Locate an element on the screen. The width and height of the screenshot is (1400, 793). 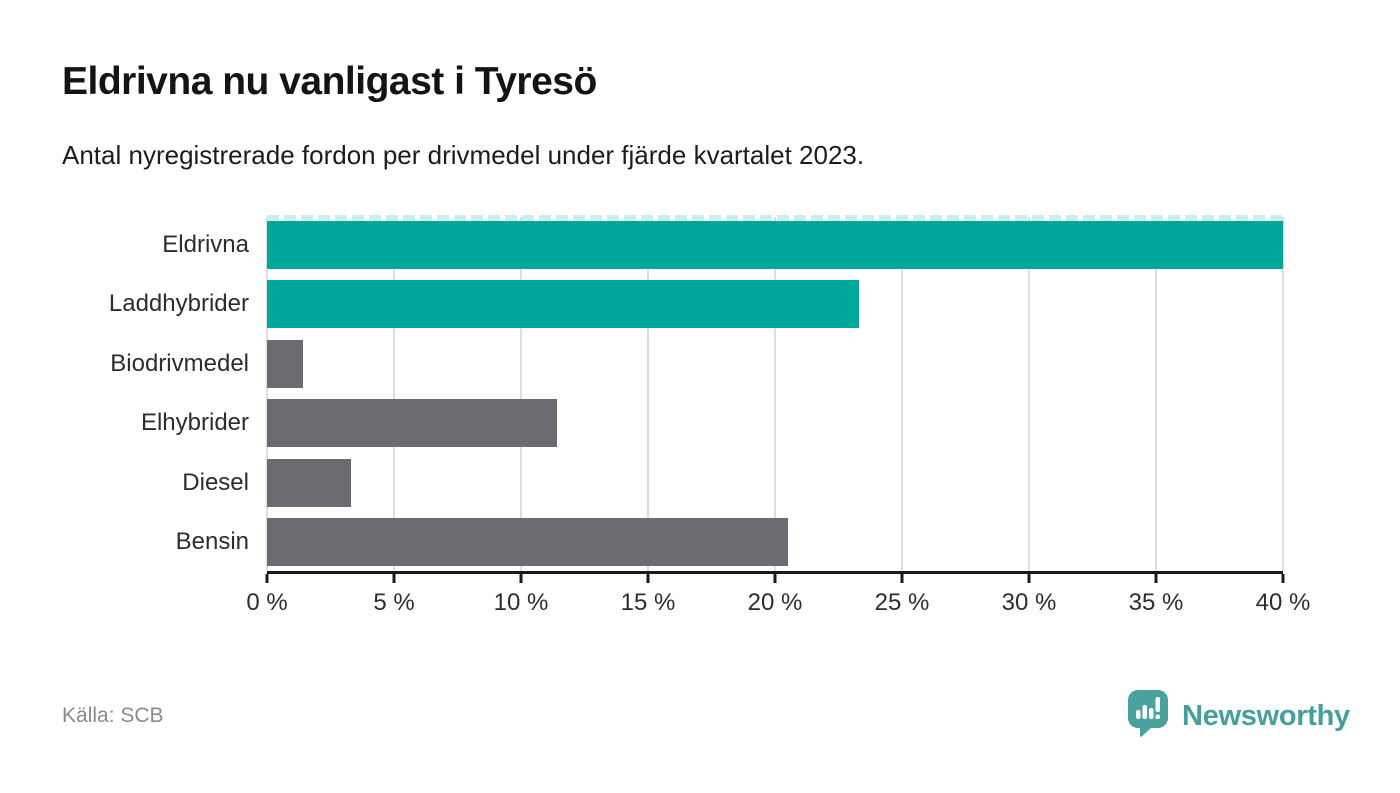
x-axis: 0 % 5 % 10 % 15 % 20 % 25 % 30 % 35 % 40 % is located at coordinates (778, 593).